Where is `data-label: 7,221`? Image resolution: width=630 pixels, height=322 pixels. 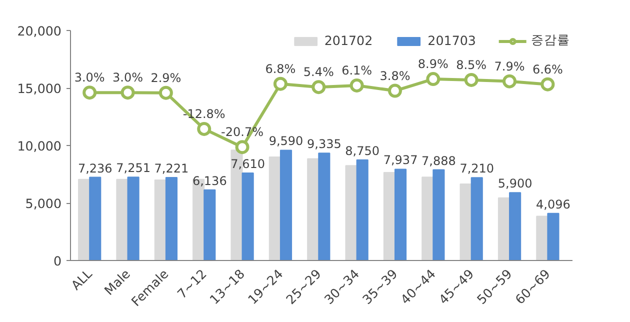
data-label: 7,221 is located at coordinates (171, 168).